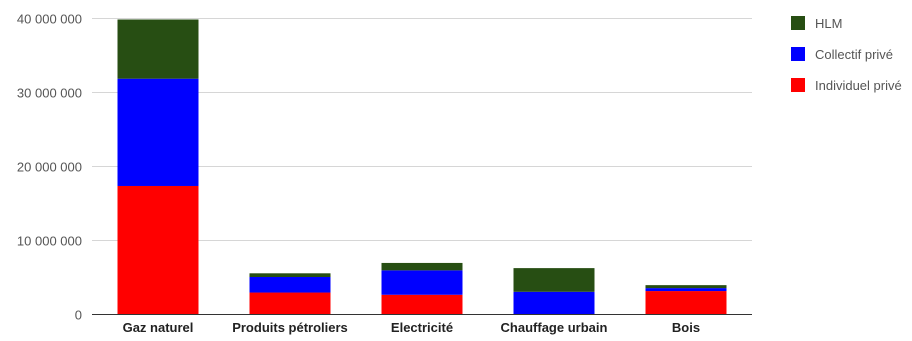  I want to click on x-category-label: Chauffage urbain, so click(554, 327).